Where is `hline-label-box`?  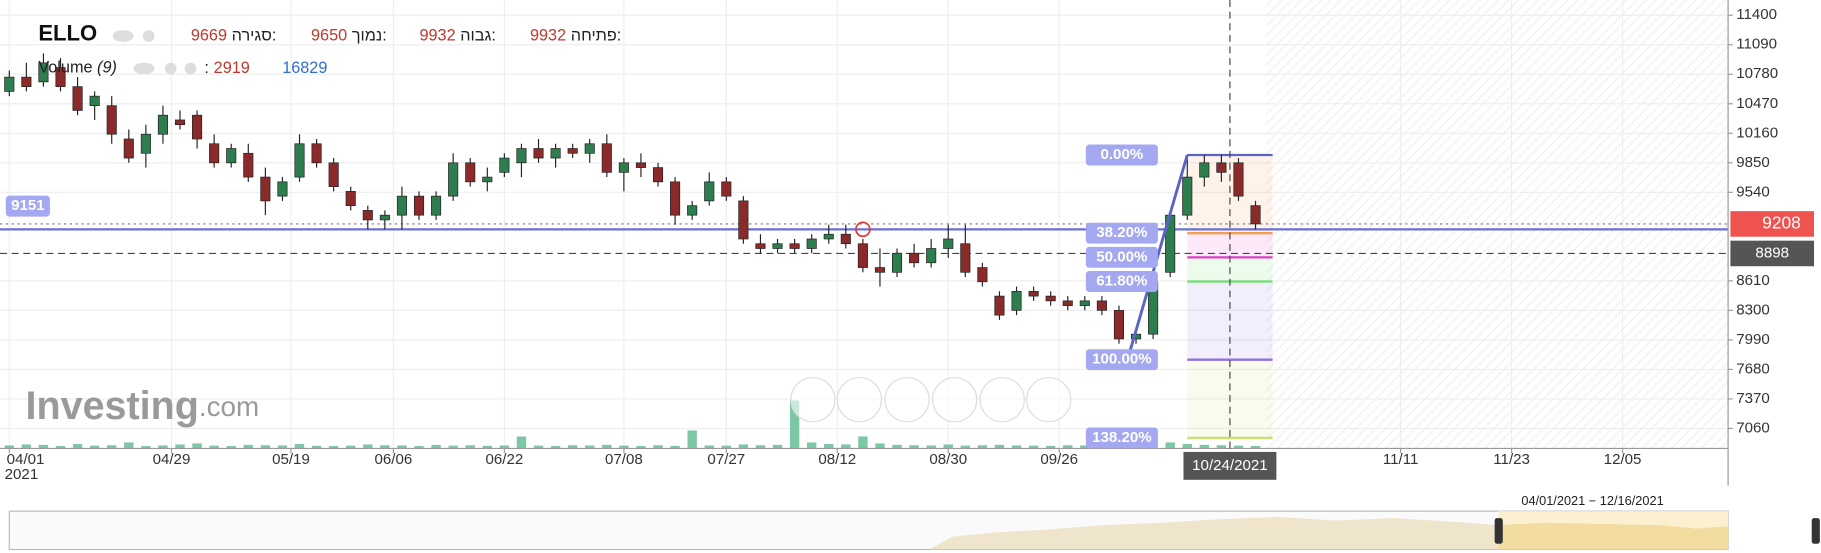
hline-label-box is located at coordinates (27, 206).